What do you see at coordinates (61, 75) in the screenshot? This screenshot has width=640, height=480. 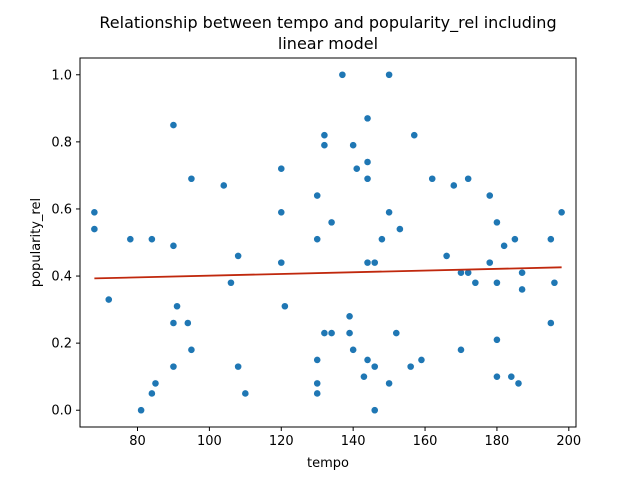 I see `y-tick-label: 1.0` at bounding box center [61, 75].